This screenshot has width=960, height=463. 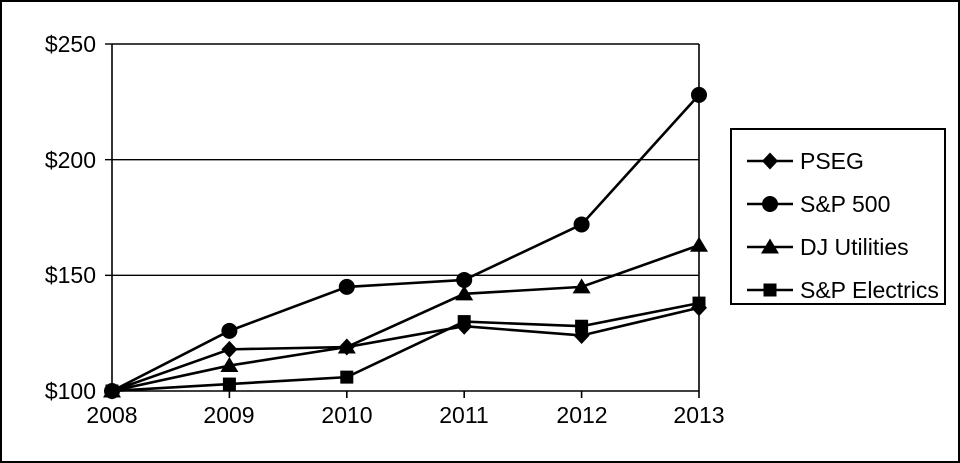 What do you see at coordinates (854, 246) in the screenshot?
I see `legend-label-dj-utilities: DJ Utilities` at bounding box center [854, 246].